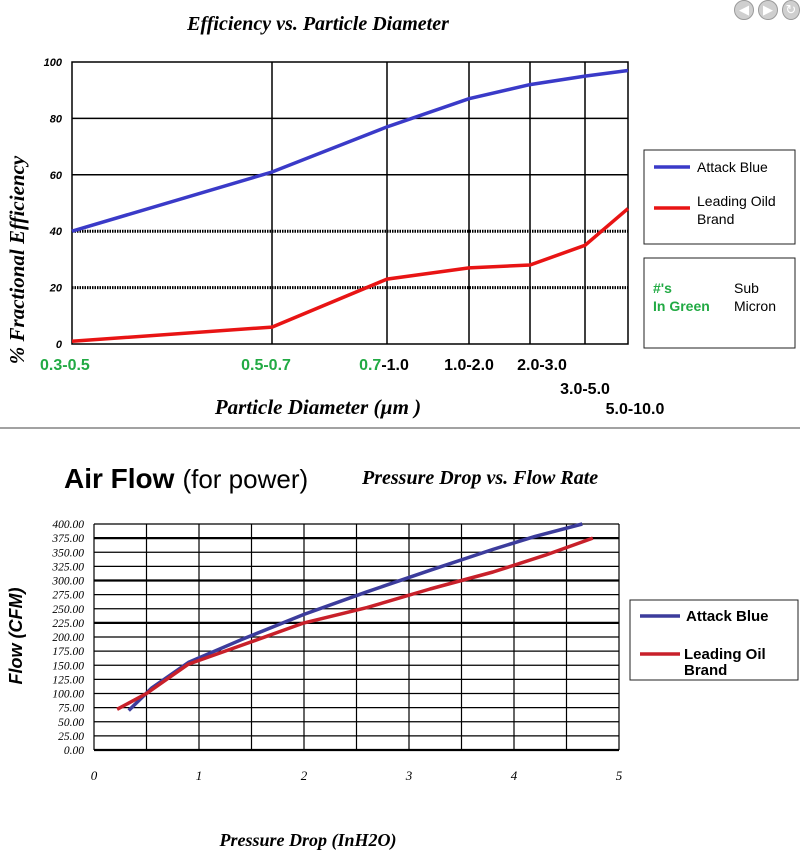  I want to click on airflow-y-tick-125-00: 125.00, so click(68, 680).